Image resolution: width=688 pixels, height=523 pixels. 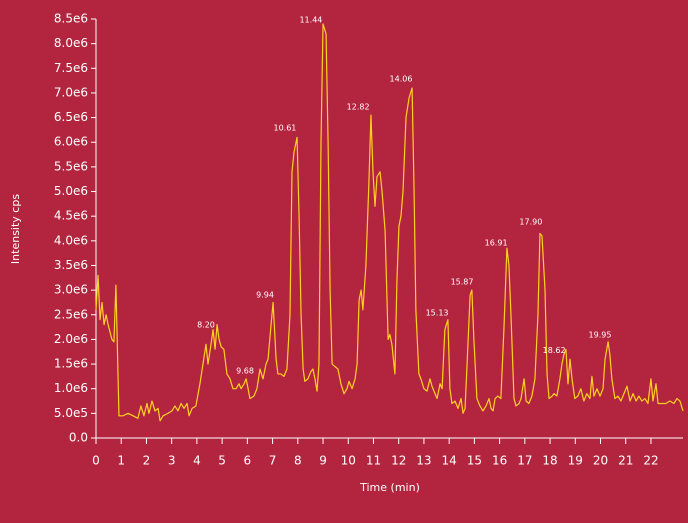 What do you see at coordinates (625, 461) in the screenshot?
I see `x-tick-label: 21` at bounding box center [625, 461].